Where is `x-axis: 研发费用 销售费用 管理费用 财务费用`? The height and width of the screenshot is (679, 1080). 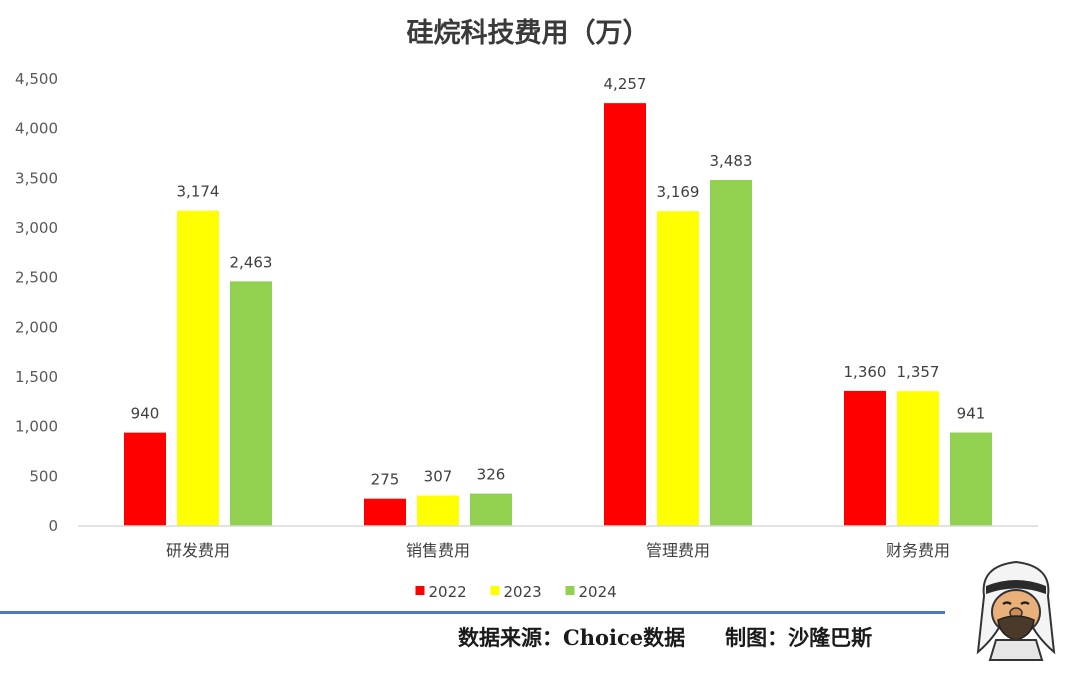 x-axis: 研发费用 销售费用 管理费用 财务费用 is located at coordinates (558, 542).